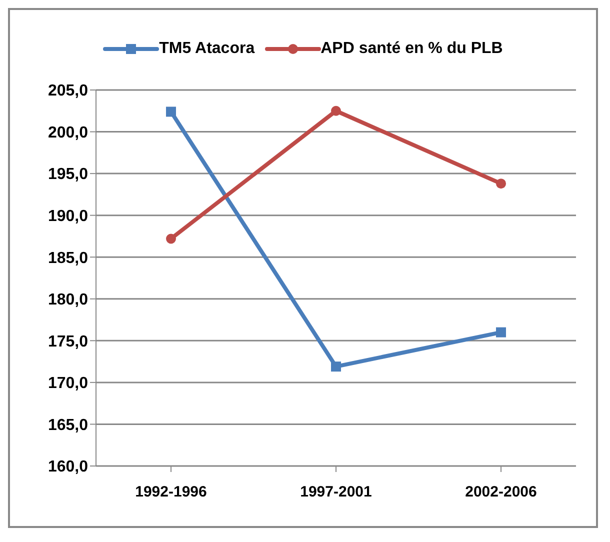  I want to click on y-tick-label: 190,0, so click(68, 217).